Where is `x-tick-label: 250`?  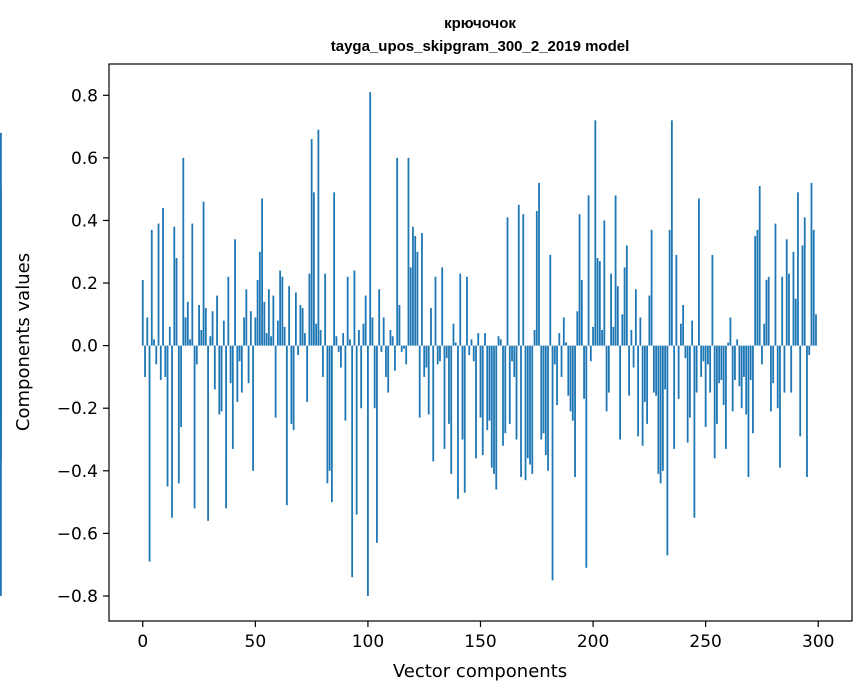
x-tick-label: 250 is located at coordinates (705, 642).